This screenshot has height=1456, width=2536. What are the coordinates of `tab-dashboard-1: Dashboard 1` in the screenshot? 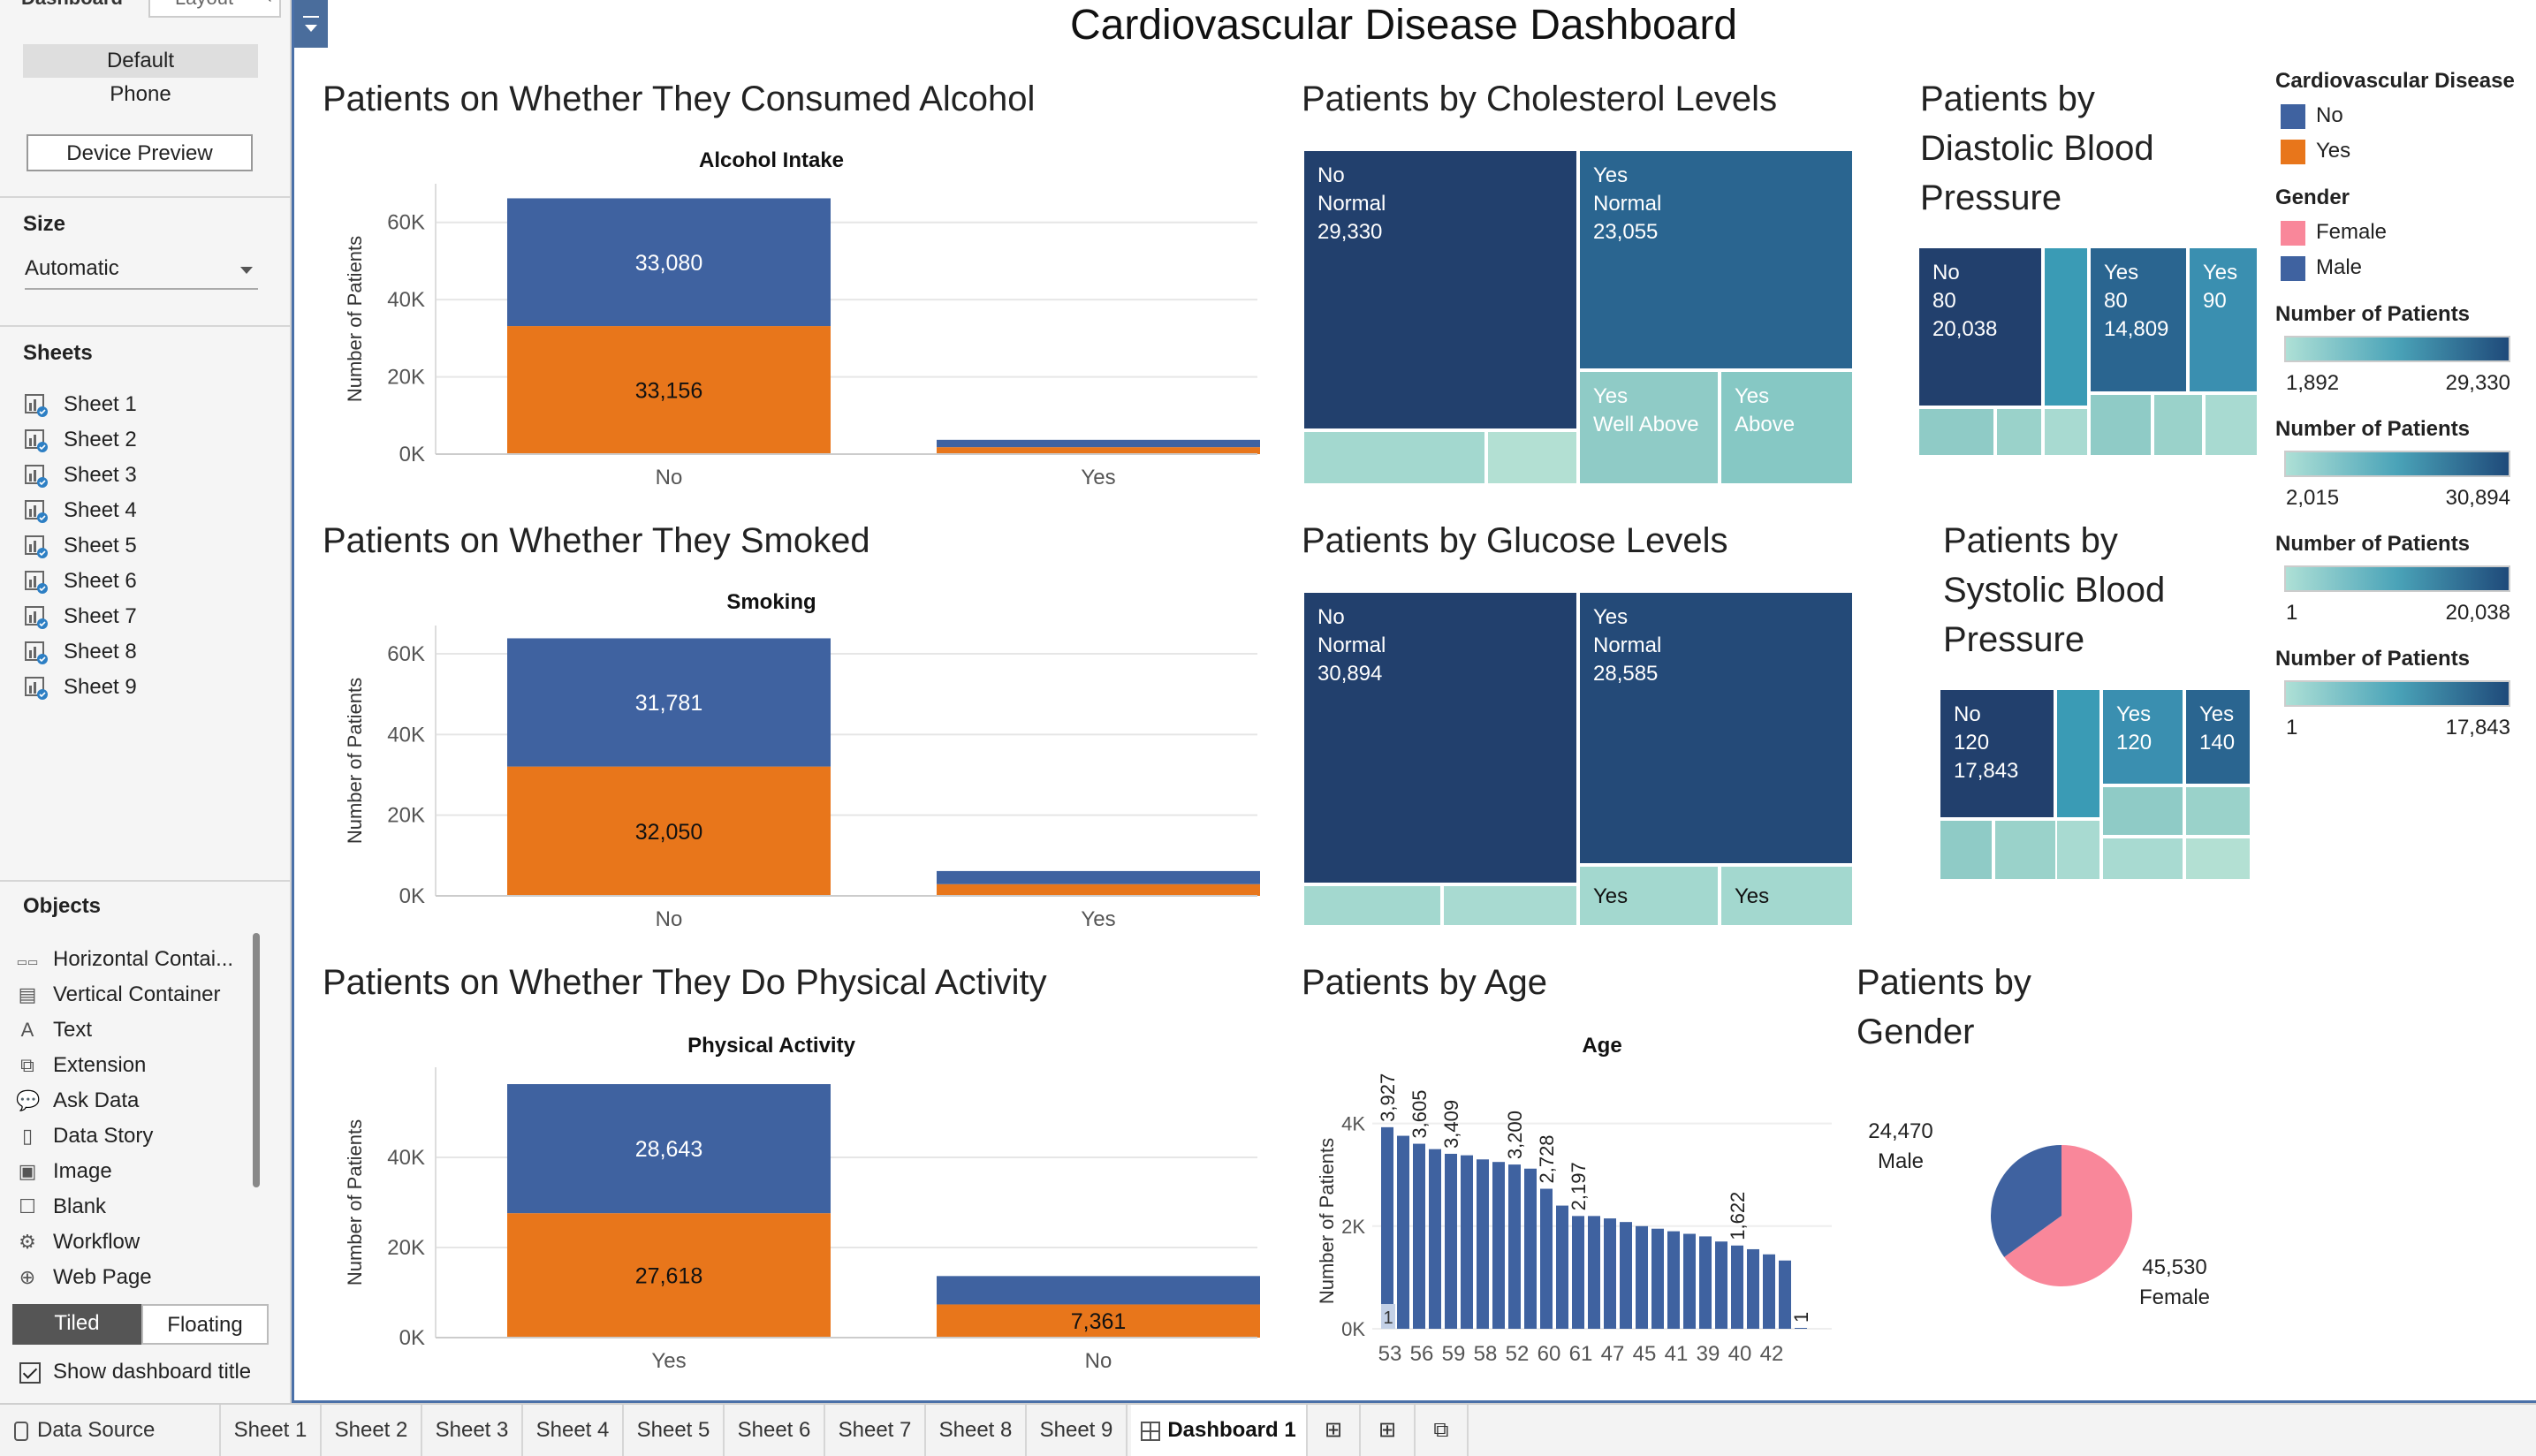 It's located at (1220, 1431).